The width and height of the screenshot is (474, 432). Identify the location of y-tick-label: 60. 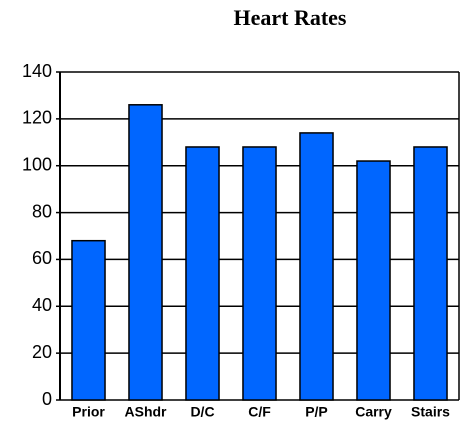
(42, 258).